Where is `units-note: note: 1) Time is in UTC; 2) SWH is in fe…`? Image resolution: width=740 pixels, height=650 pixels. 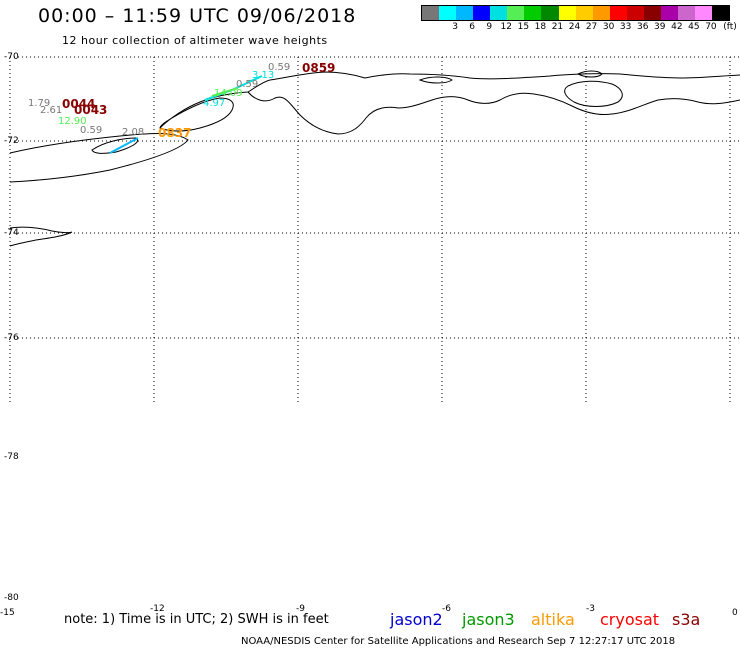
units-note: note: 1) Time is in UTC; 2) SWH is in fe… is located at coordinates (196, 619).